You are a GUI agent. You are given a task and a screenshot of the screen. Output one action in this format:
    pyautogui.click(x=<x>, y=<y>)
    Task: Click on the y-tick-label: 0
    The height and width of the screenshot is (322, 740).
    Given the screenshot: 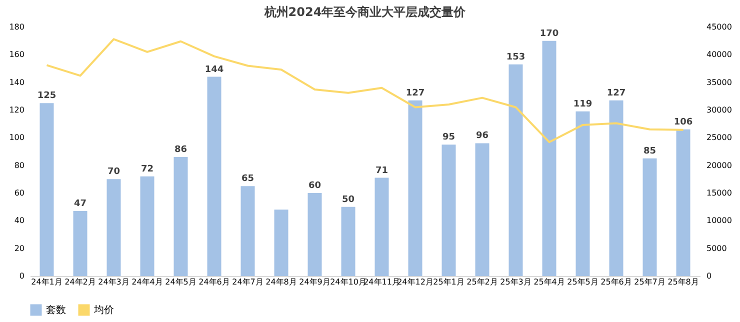 What is the action you would take?
    pyautogui.click(x=21, y=276)
    